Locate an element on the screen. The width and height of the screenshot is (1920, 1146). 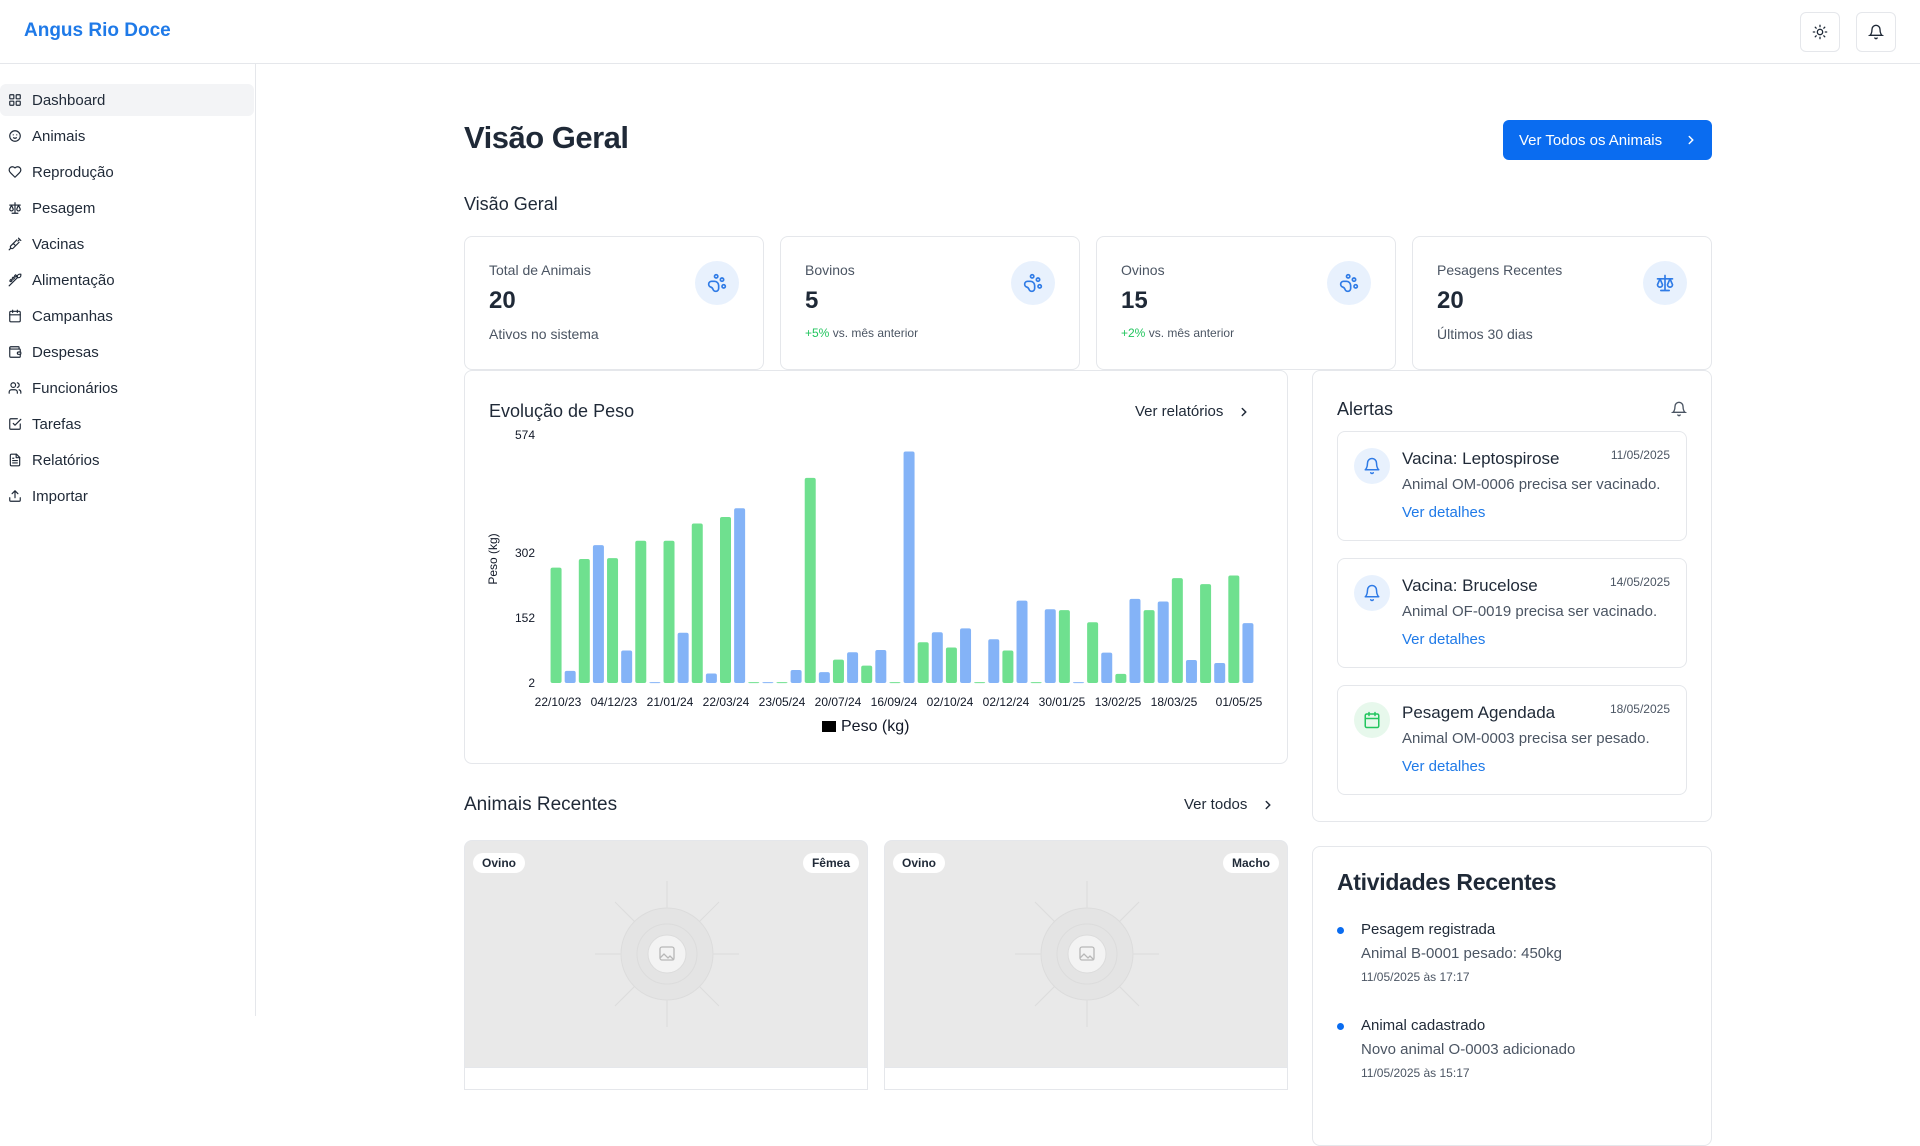
theme-toggle-button is located at coordinates (1820, 32).